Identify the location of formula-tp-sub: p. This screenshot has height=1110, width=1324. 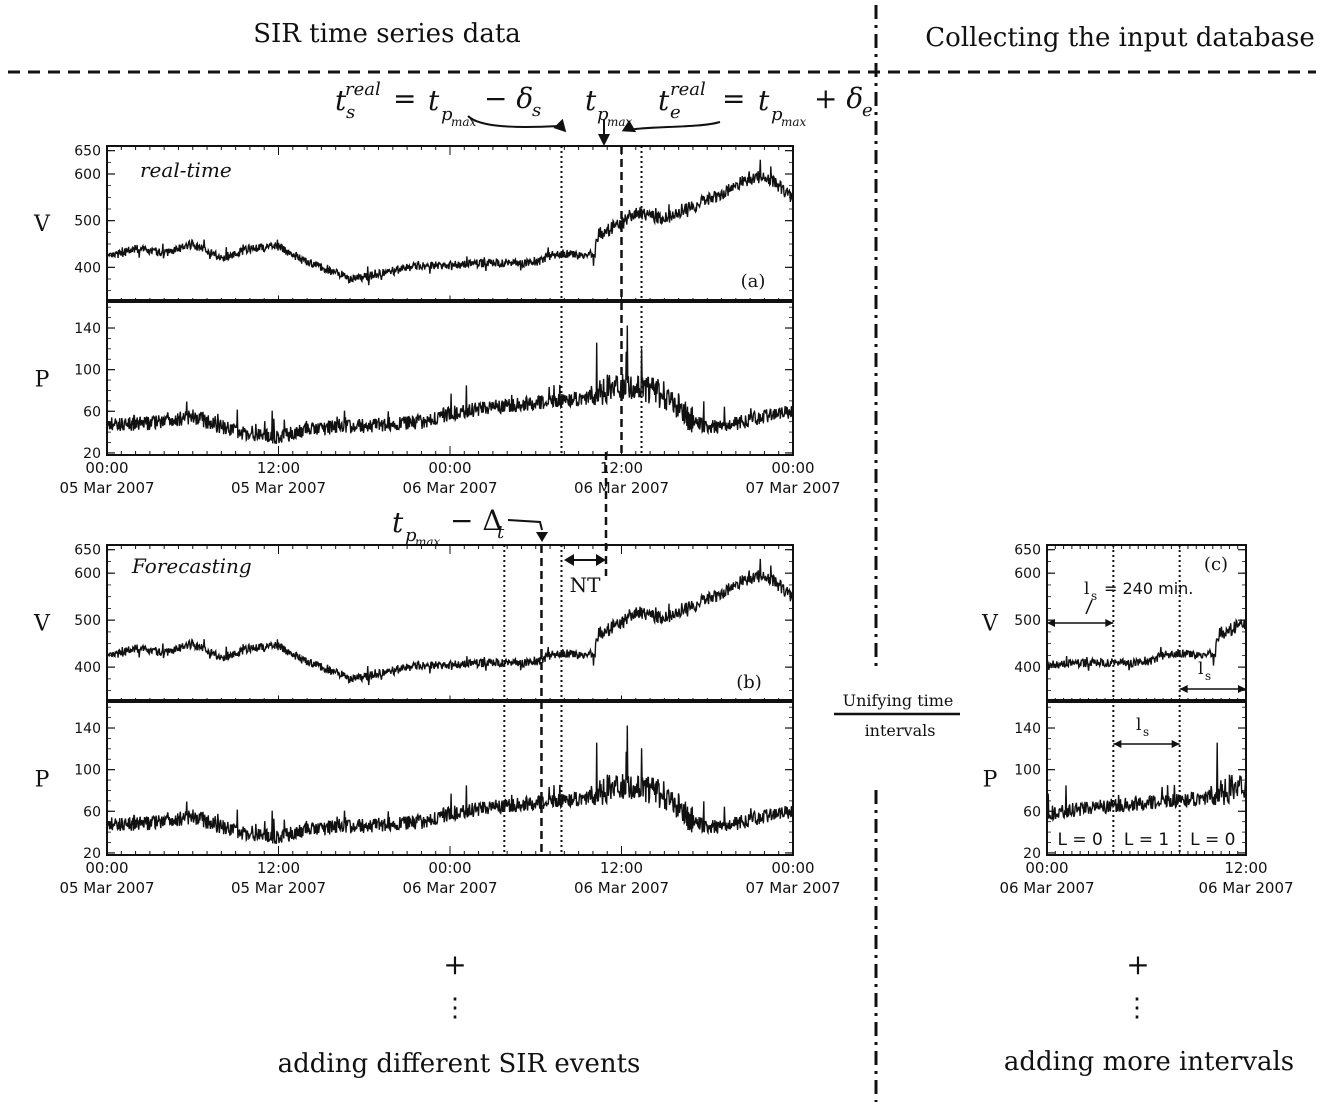
(447, 114).